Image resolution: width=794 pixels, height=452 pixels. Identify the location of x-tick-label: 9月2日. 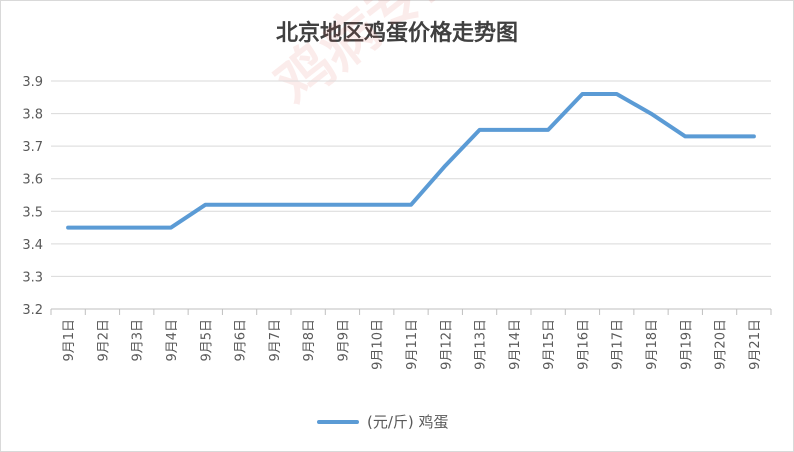
(103, 340).